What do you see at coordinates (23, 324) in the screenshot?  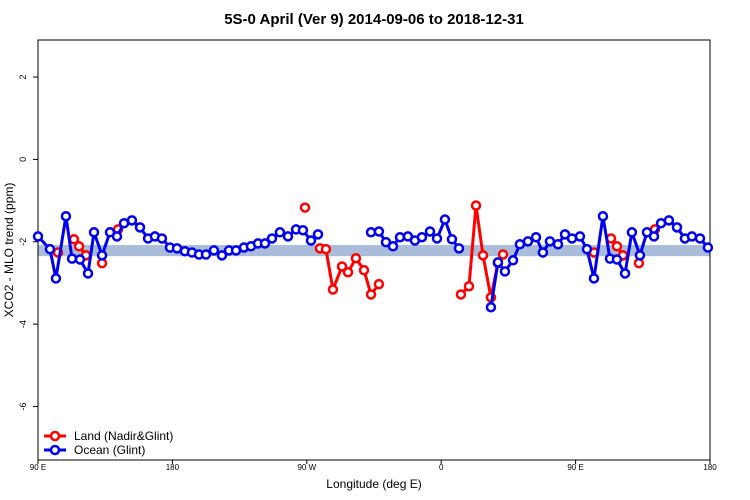 I see `y-tick-label: -4` at bounding box center [23, 324].